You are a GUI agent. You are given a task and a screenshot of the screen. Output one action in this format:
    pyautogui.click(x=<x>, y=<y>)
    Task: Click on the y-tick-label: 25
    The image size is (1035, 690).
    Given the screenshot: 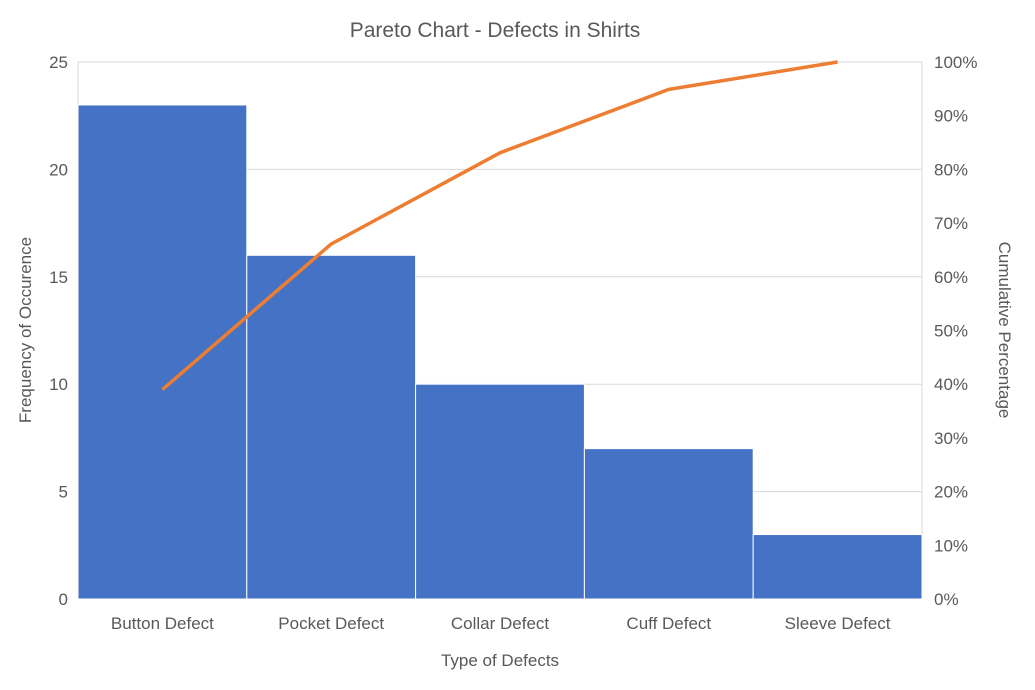 What is the action you would take?
    pyautogui.click(x=58, y=62)
    